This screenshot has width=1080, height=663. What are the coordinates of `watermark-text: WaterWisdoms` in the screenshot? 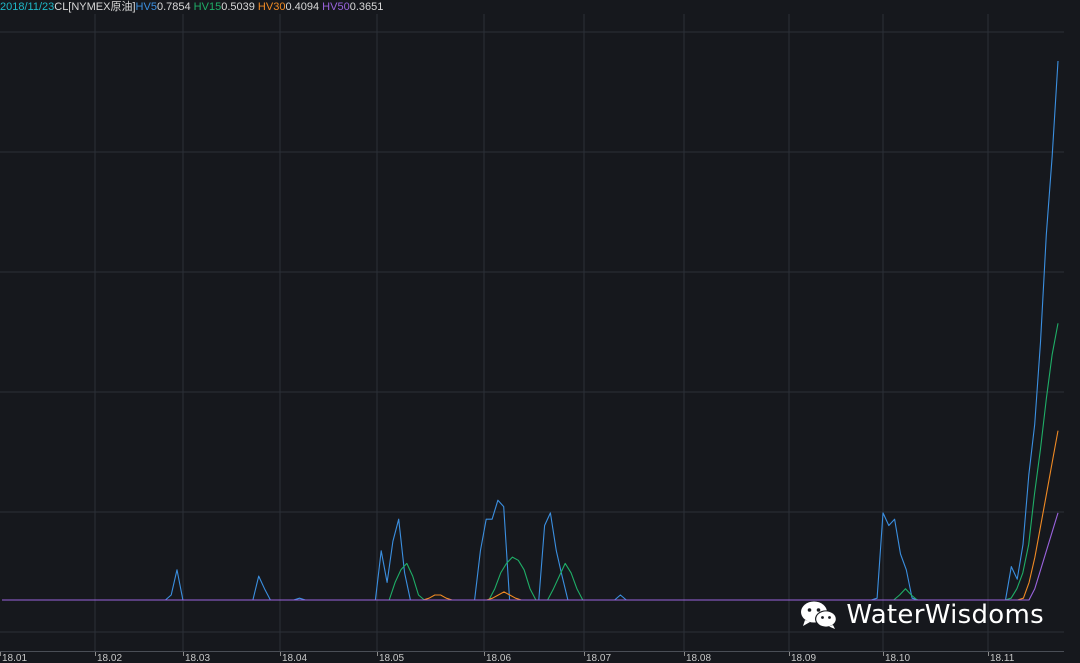 It's located at (945, 615).